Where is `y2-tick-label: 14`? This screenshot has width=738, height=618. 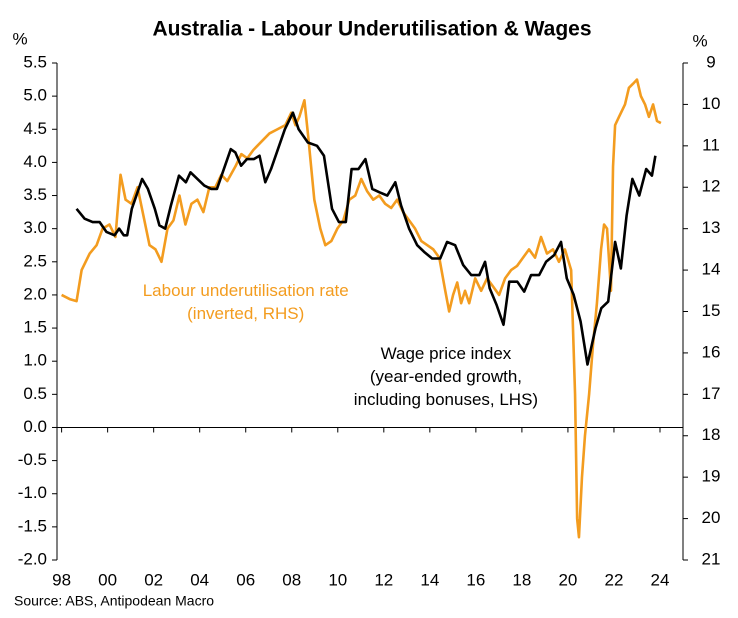
y2-tick-label: 14 is located at coordinates (711, 269).